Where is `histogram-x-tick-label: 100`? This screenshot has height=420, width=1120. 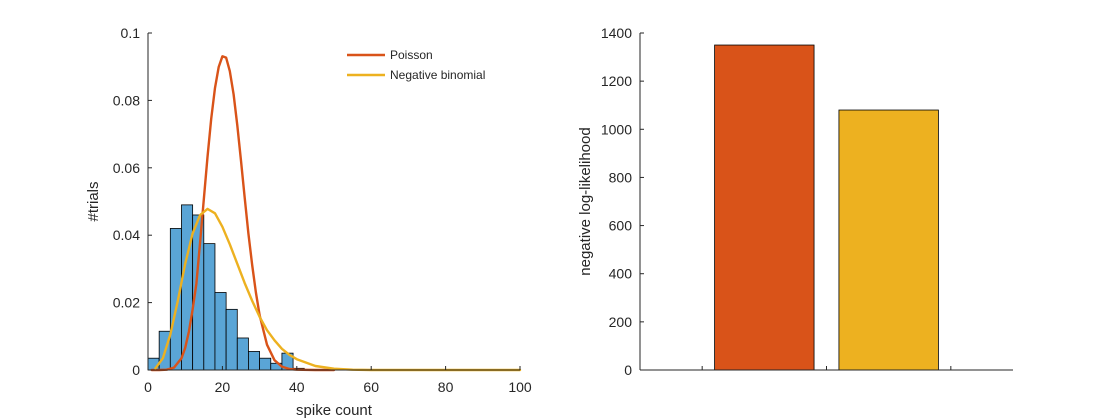
histogram-x-tick-label: 100 is located at coordinates (520, 387).